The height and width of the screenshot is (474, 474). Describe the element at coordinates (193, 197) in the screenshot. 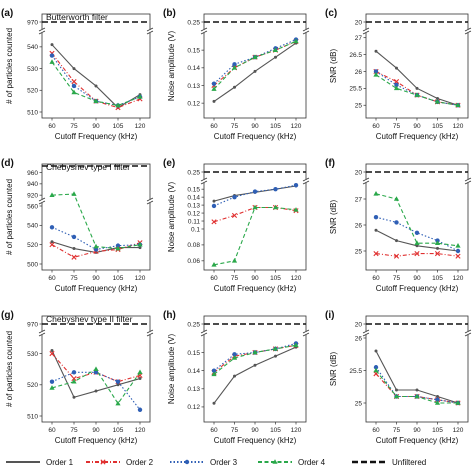

I see `y-tick-label: 0.14` at that location.